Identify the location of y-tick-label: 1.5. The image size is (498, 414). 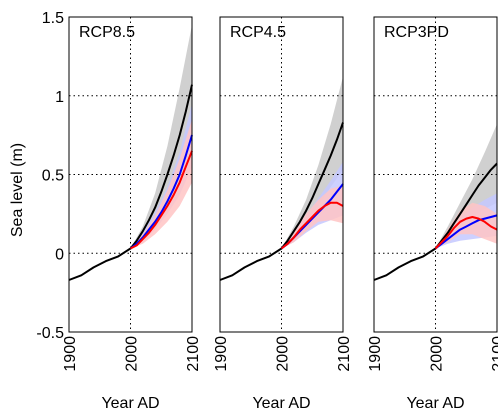
(53, 18).